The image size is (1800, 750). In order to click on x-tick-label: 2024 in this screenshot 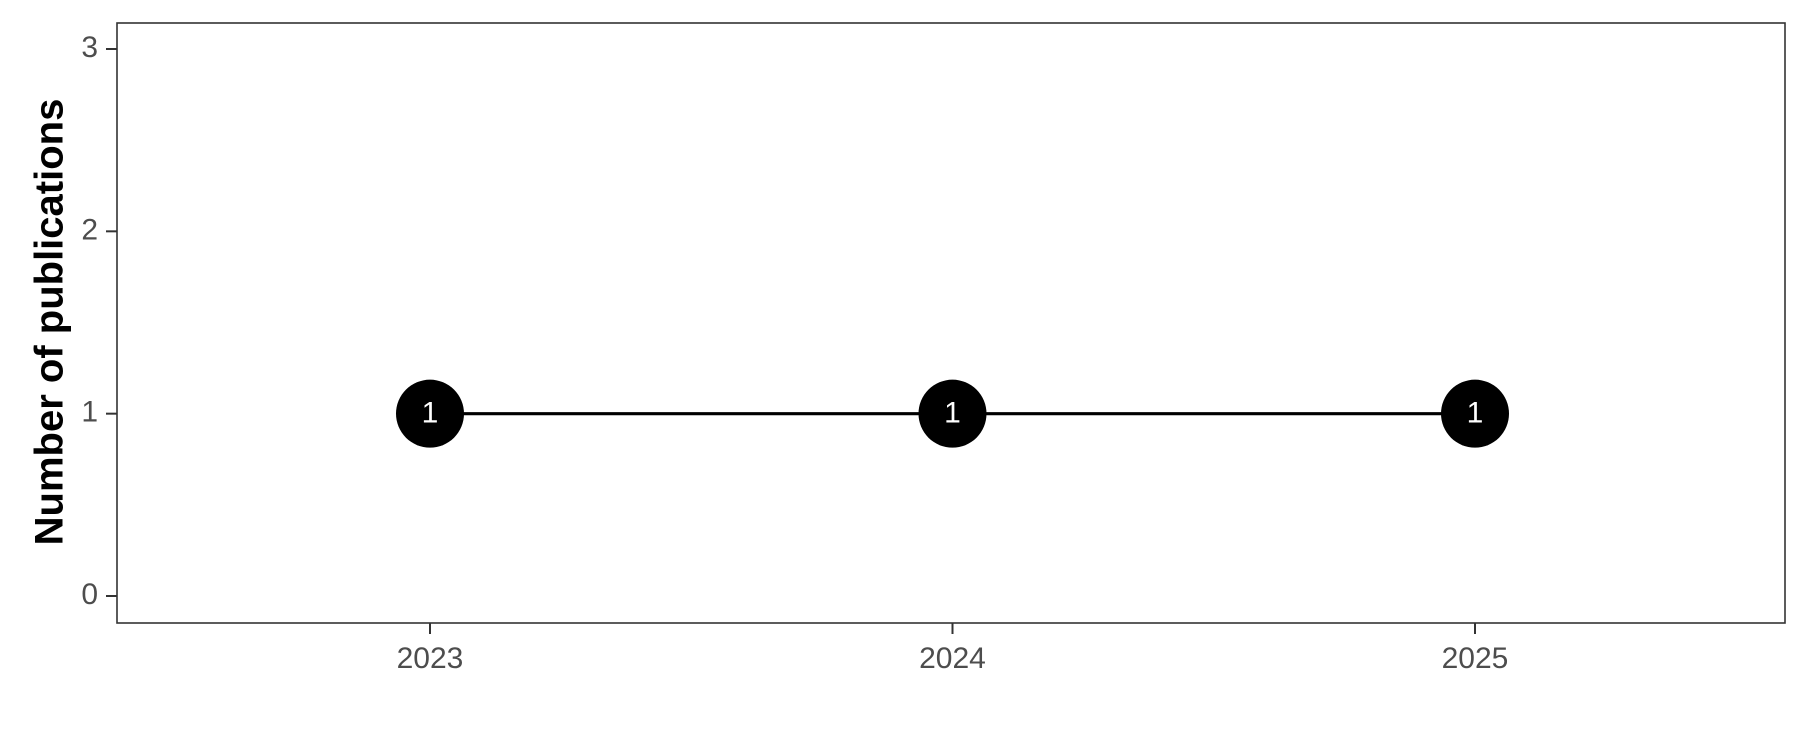, I will do `click(952, 658)`.